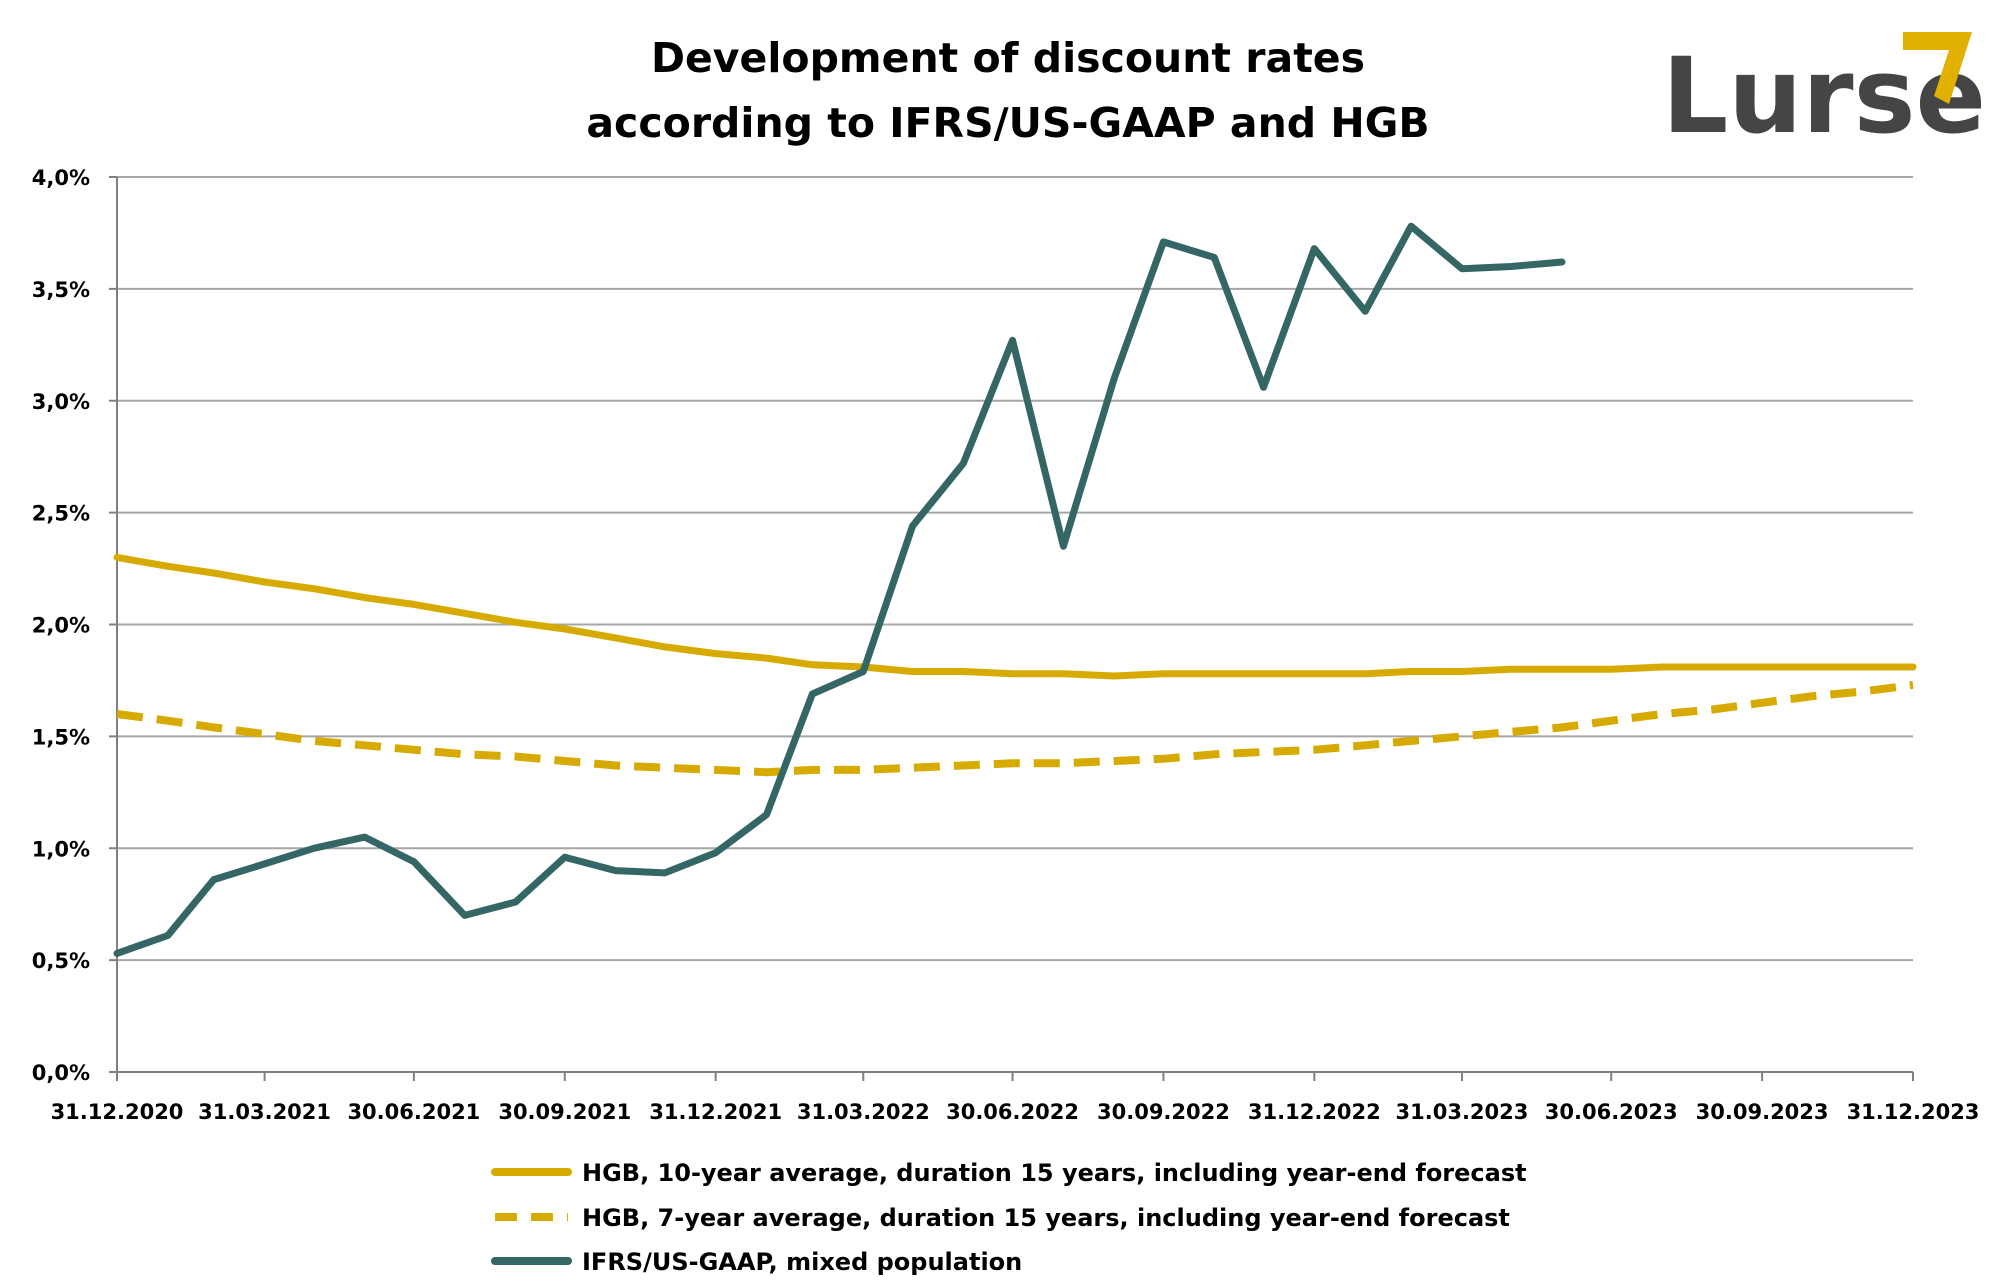  I want to click on x-tick-label: 30.06.2022, so click(1012, 1112).